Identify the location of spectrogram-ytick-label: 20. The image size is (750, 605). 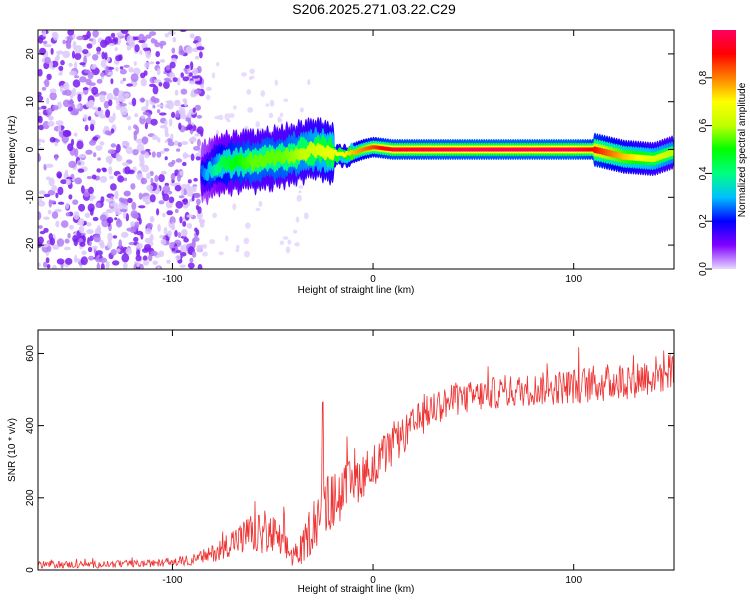
(30, 54).